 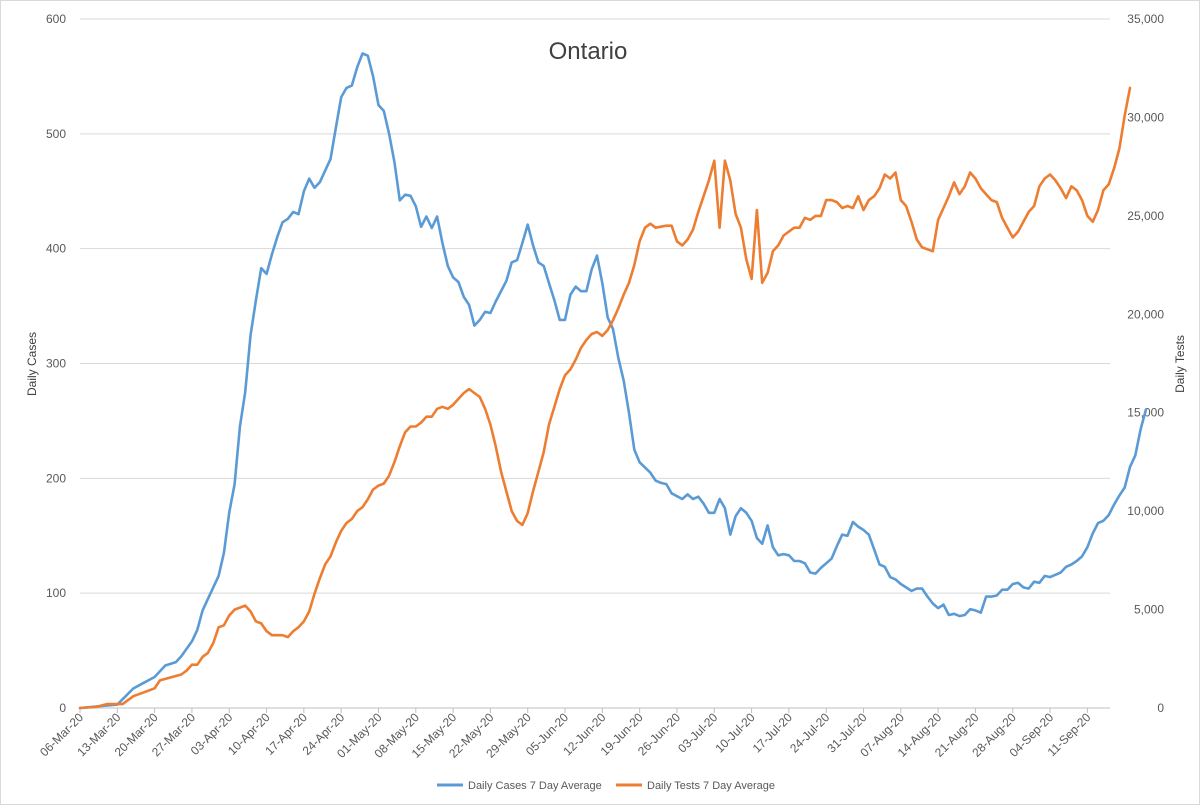 I want to click on y2-axis-title: Daily Tests, so click(x=1180, y=364).